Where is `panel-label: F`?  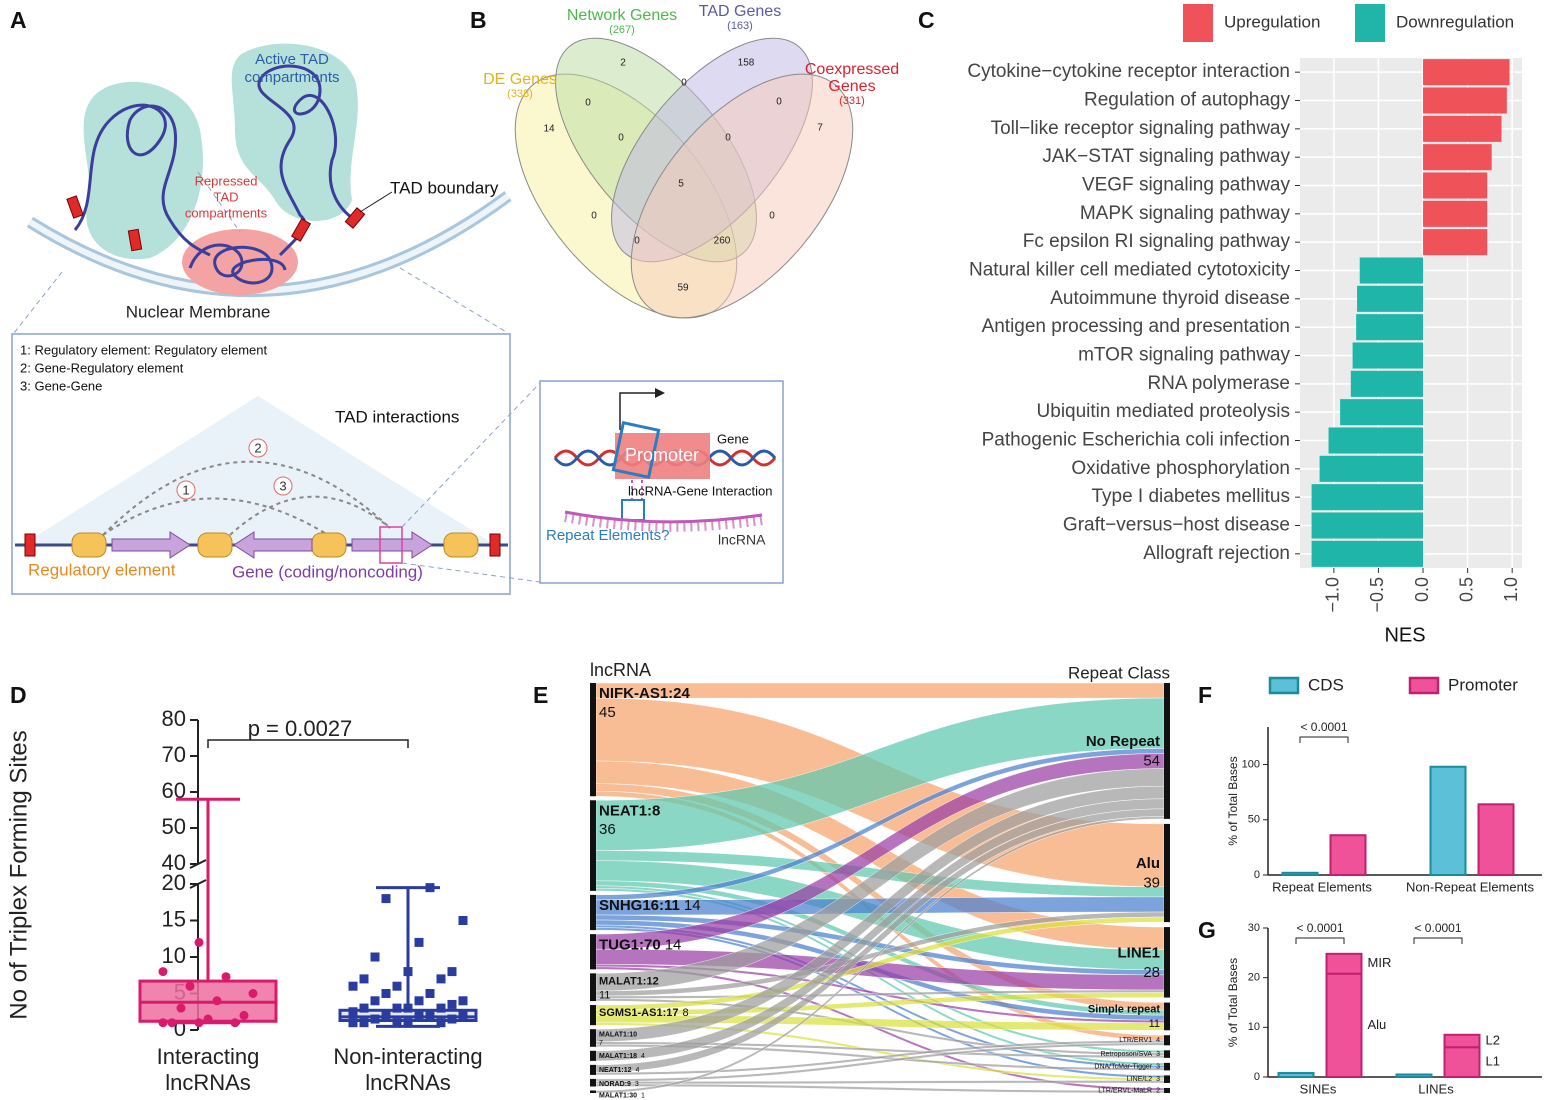 panel-label: F is located at coordinates (1205, 695).